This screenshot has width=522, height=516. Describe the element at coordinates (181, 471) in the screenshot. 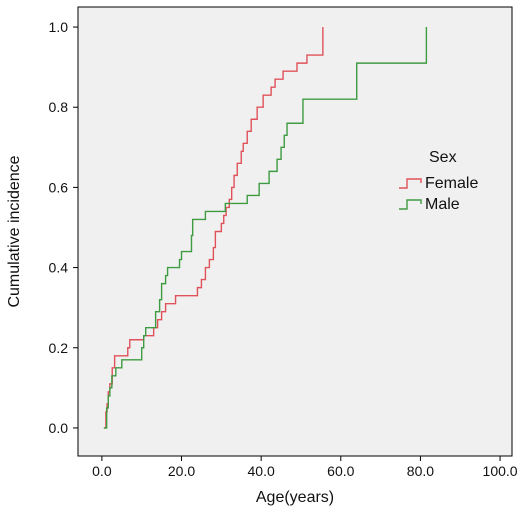

I see `x-tick-label: 20.0` at that location.